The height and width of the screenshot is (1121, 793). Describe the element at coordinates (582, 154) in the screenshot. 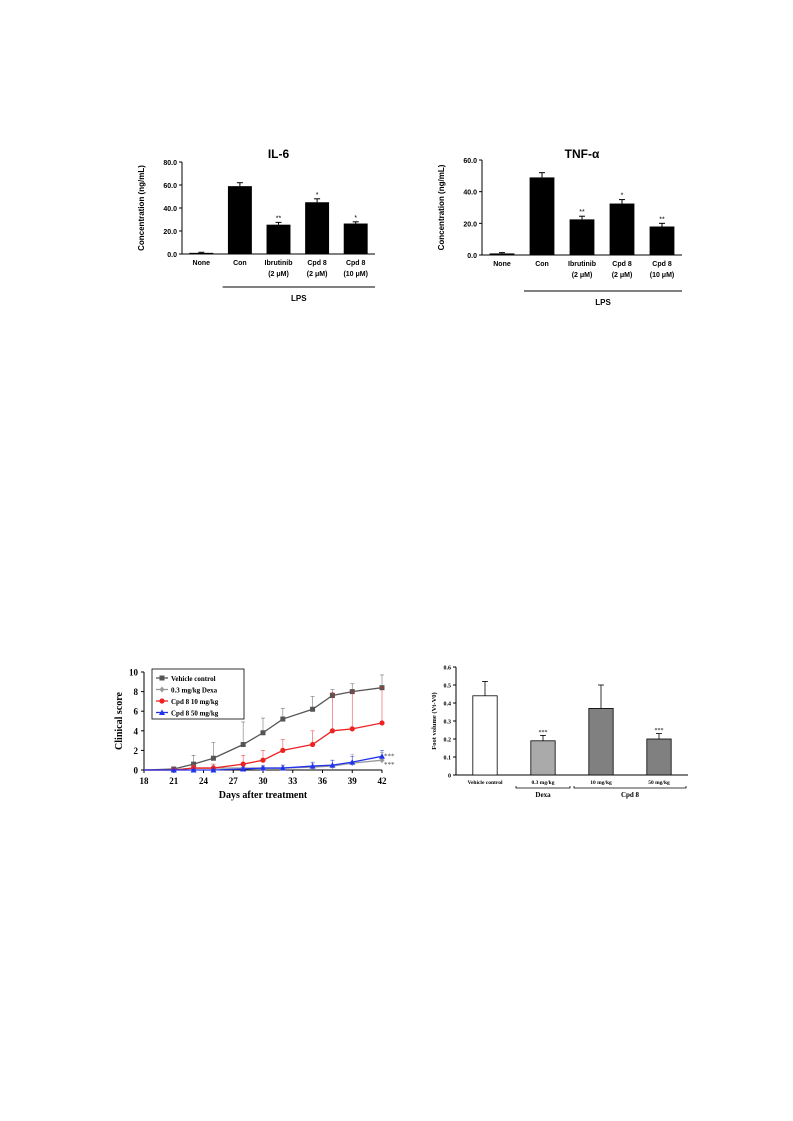

I see `chart-title: TNF-α` at that location.